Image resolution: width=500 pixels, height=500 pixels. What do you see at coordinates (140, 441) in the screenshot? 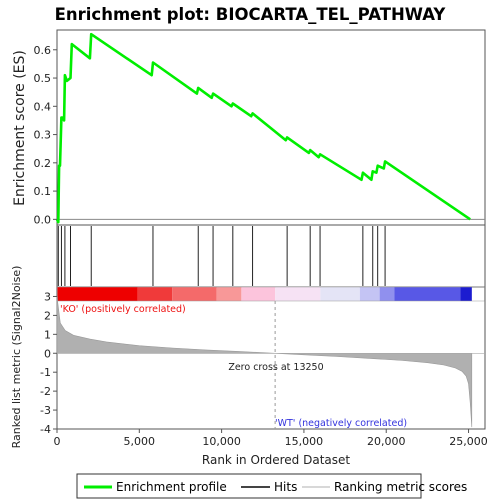
I see `x-tick-label-1: 5,000` at bounding box center [140, 441].